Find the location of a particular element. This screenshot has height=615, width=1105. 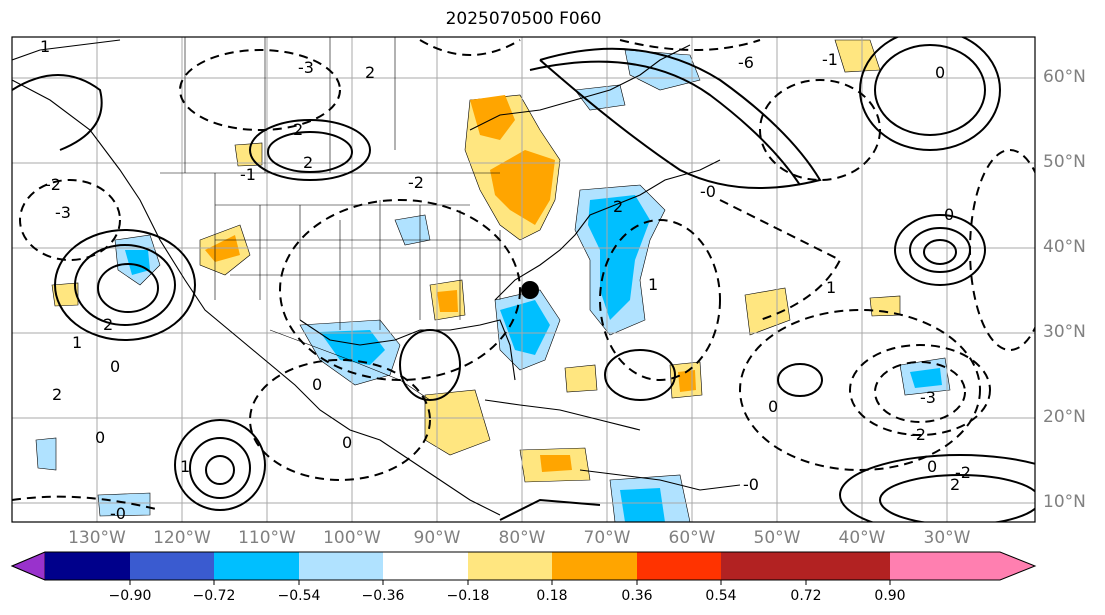

colorbar is located at coordinates (523, 568).